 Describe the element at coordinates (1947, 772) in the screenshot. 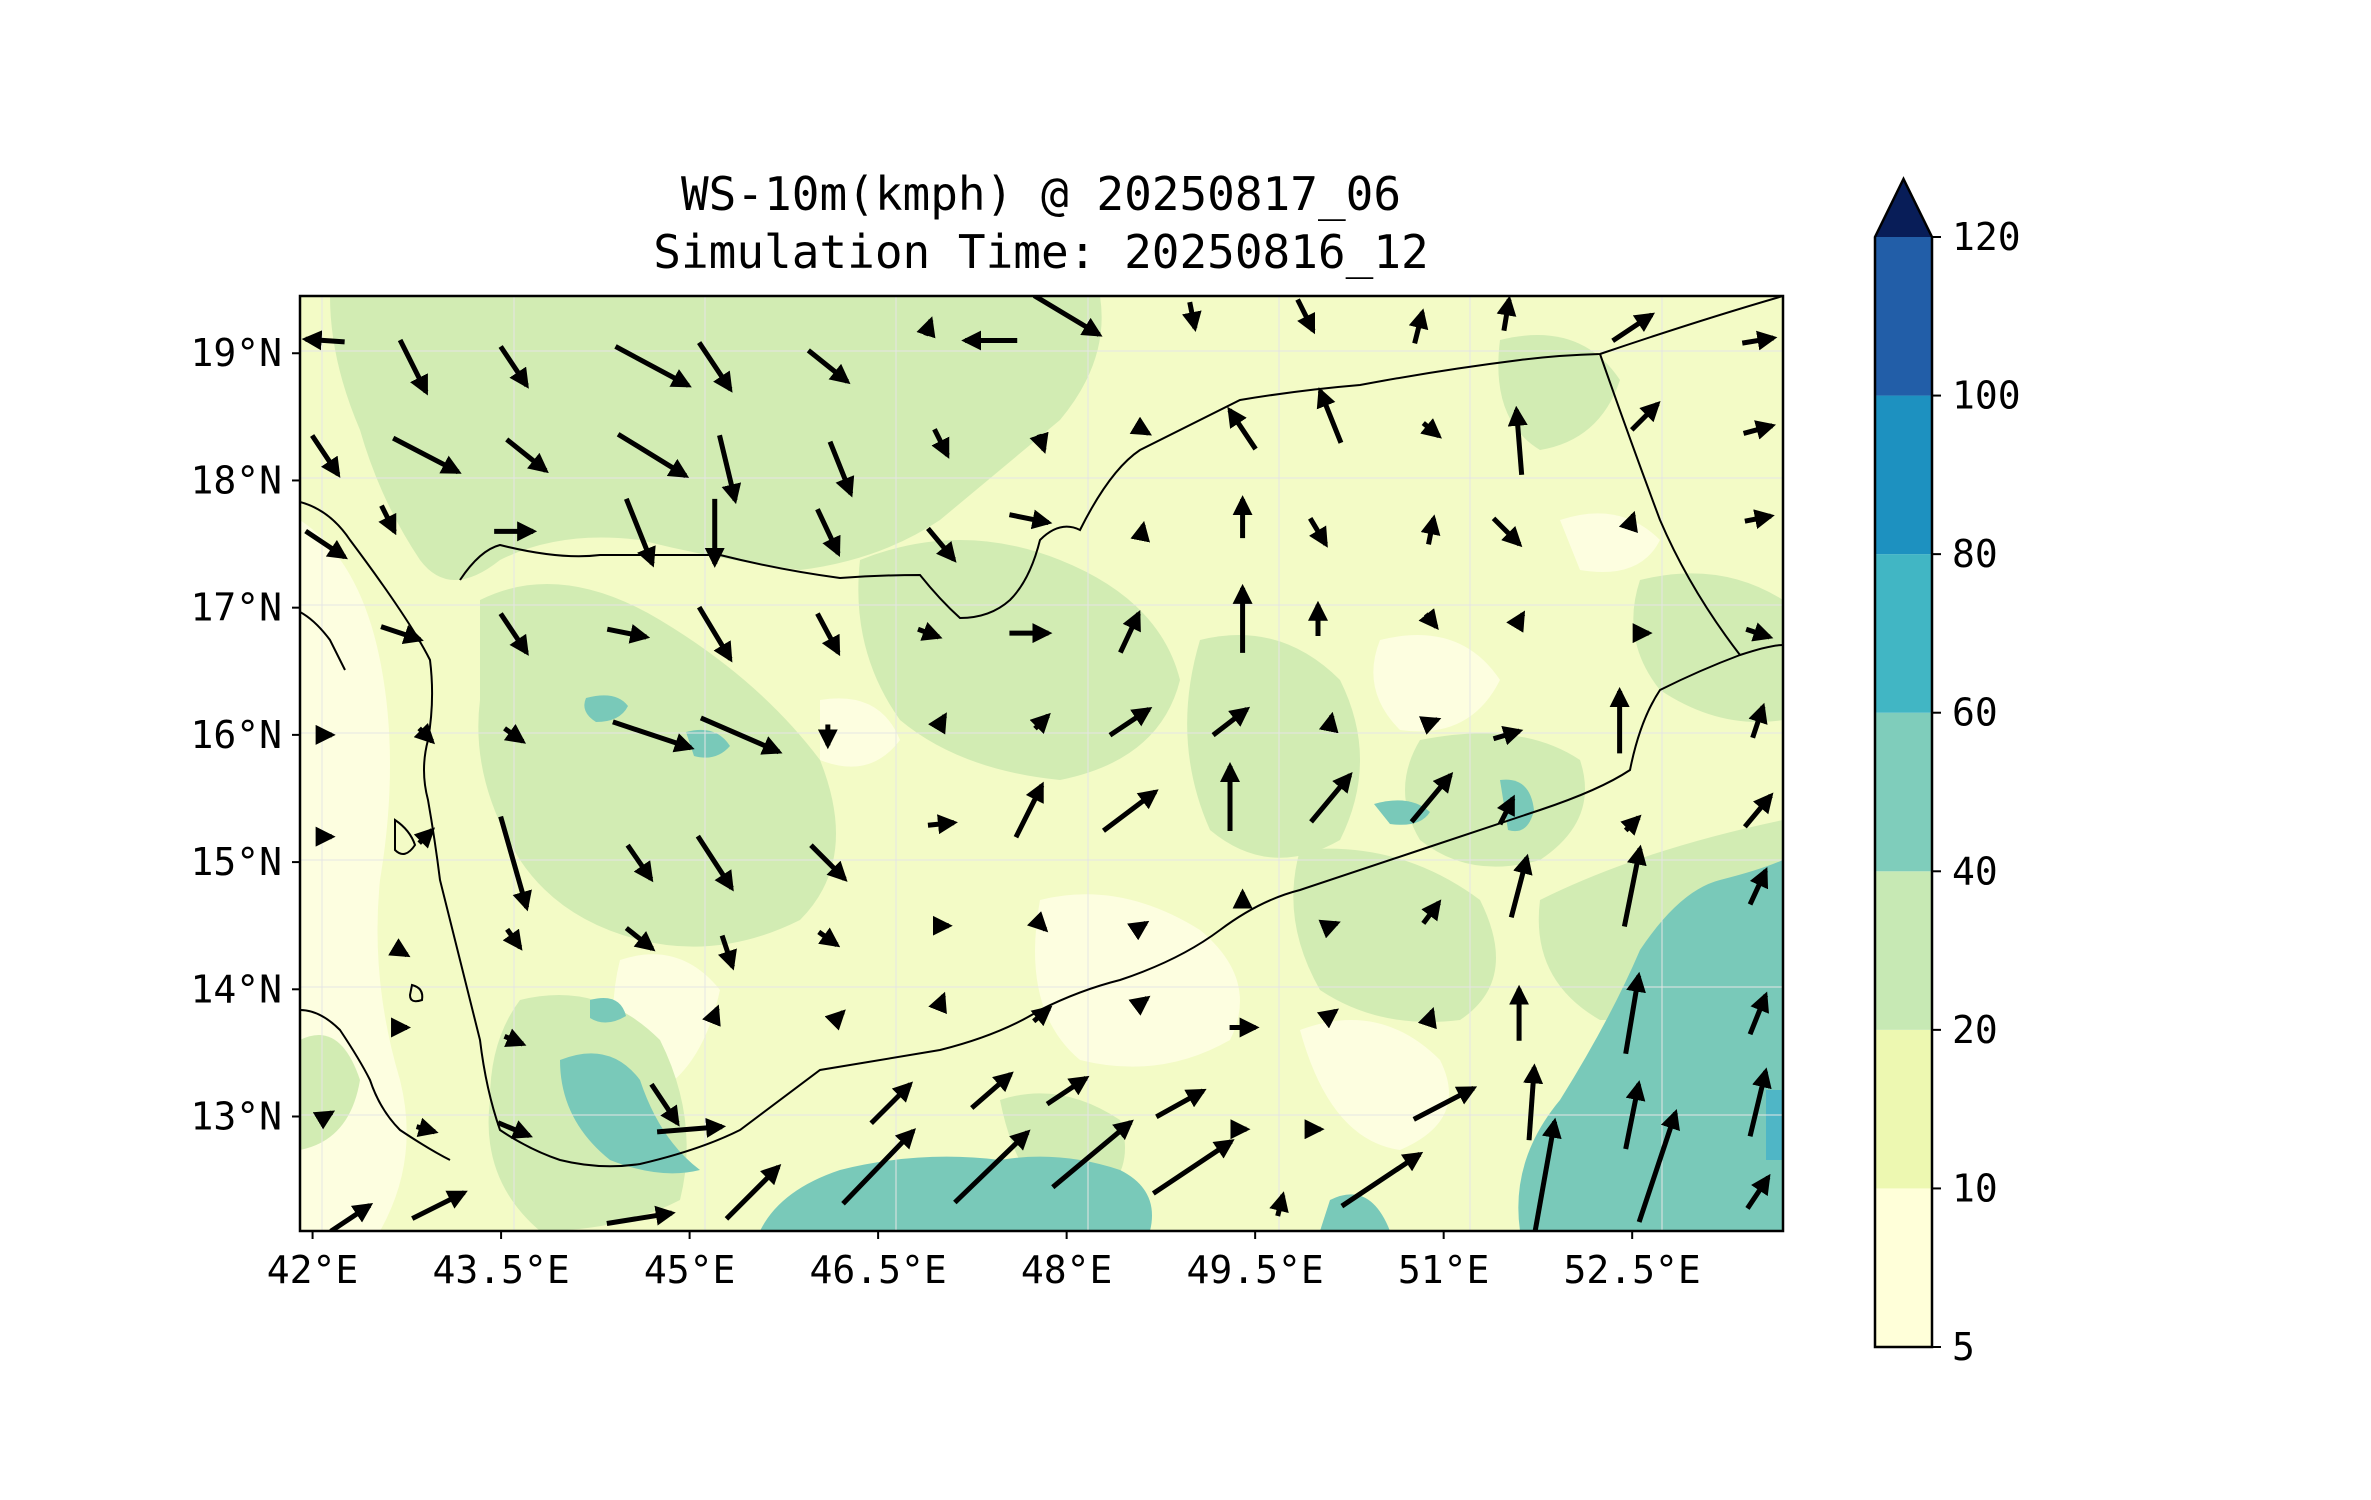

I see `colorbar: 5 10 20 40 60 80 100 120` at that location.